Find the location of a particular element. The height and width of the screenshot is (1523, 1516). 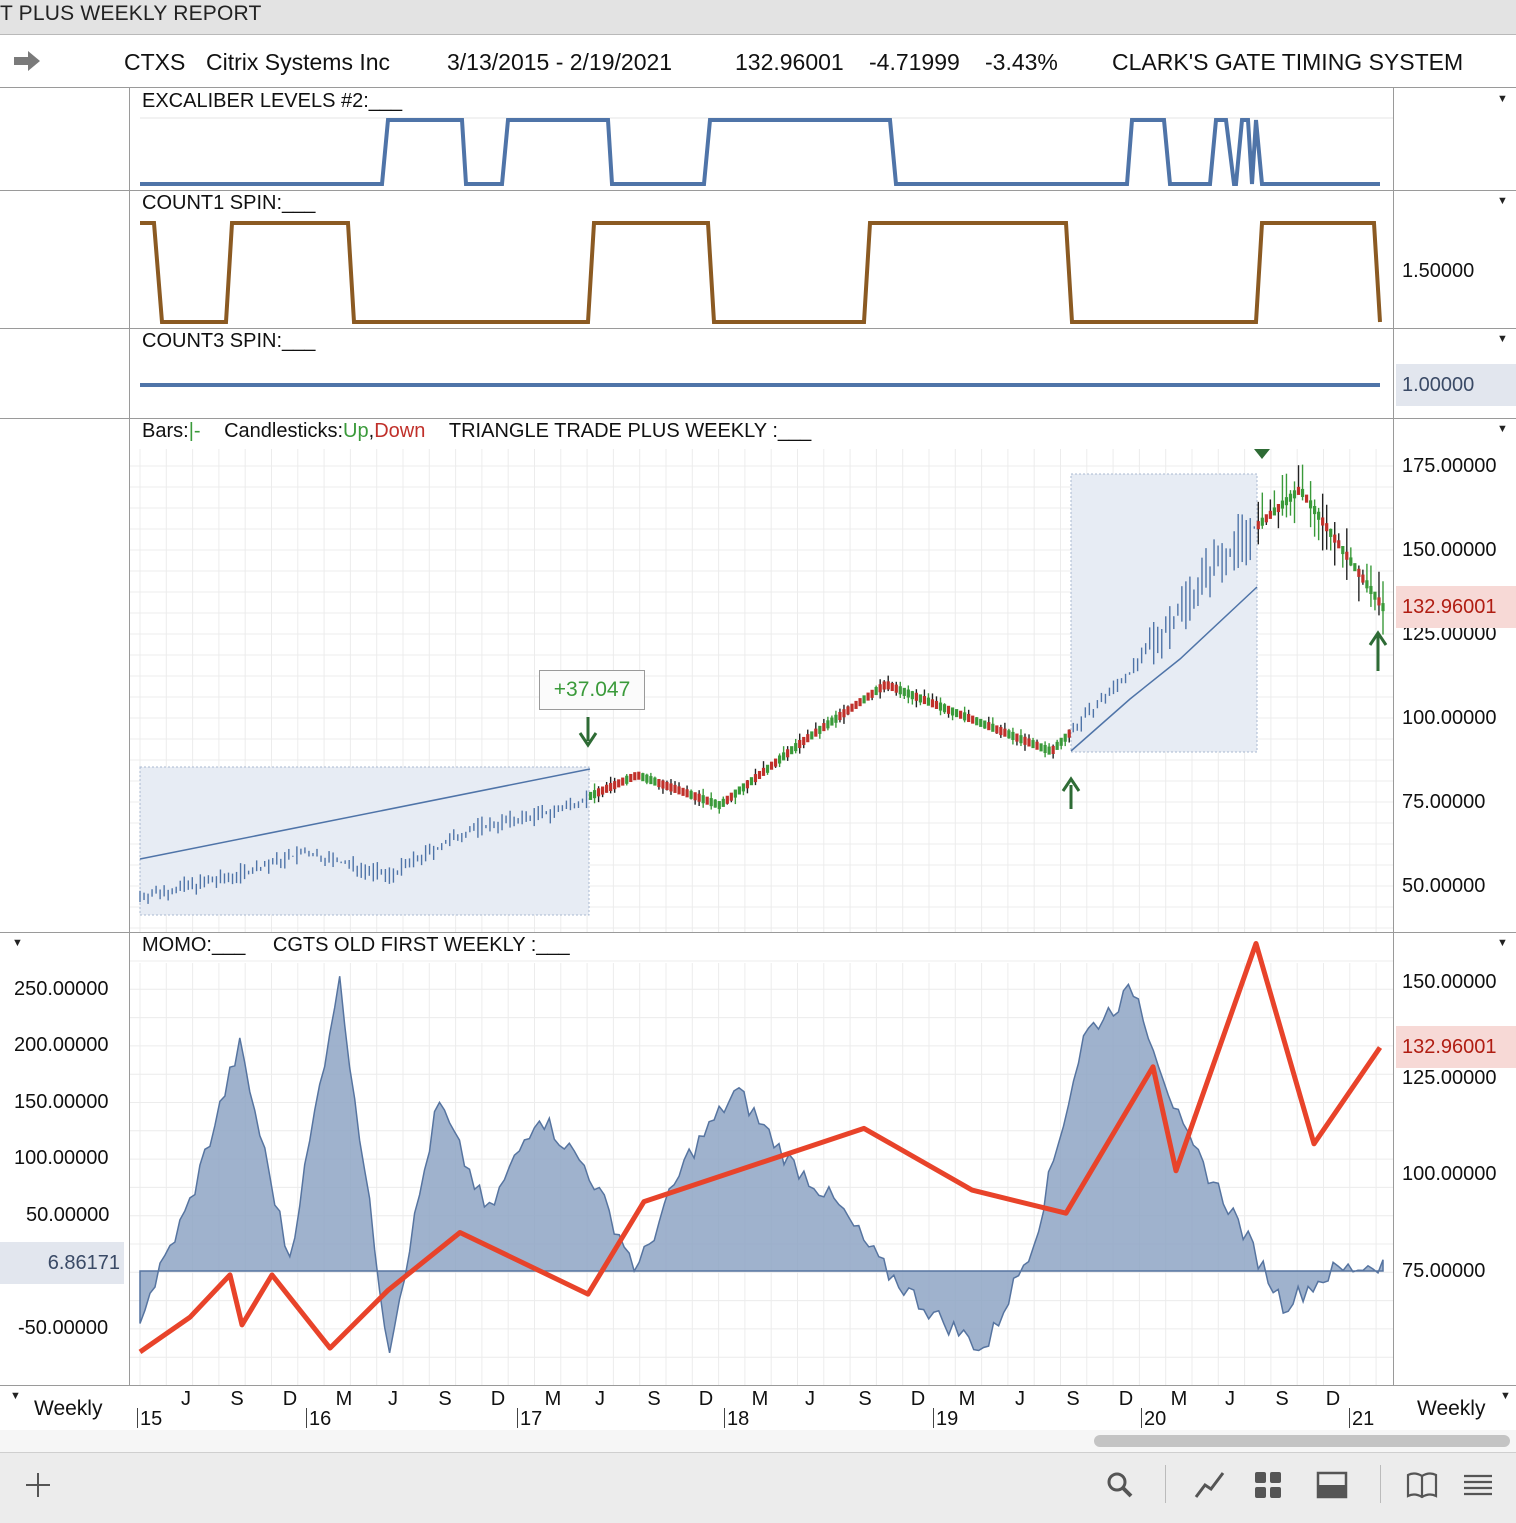

bars-symbol: |- is located at coordinates (194, 431).